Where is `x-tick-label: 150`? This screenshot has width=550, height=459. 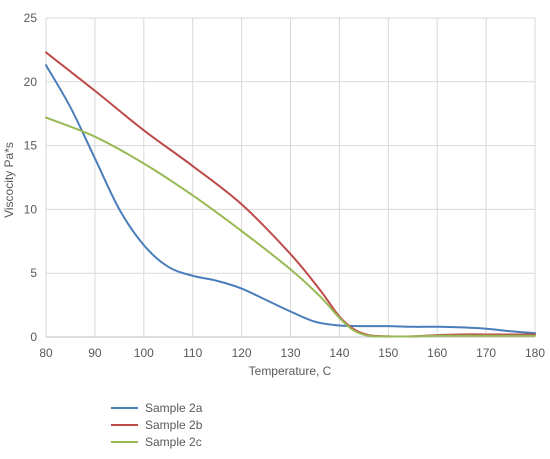
x-tick-label: 150 is located at coordinates (388, 353).